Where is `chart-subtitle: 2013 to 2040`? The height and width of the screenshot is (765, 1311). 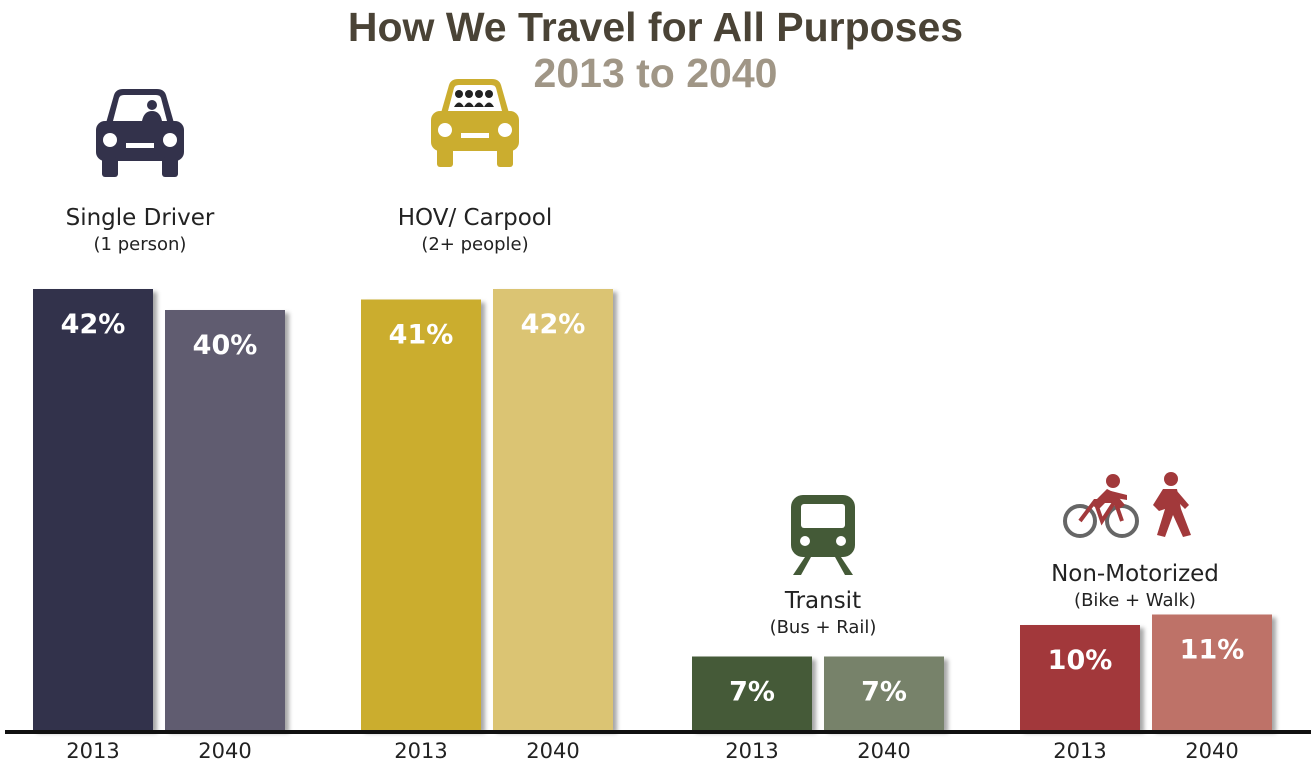 chart-subtitle: 2013 to 2040 is located at coordinates (655, 73).